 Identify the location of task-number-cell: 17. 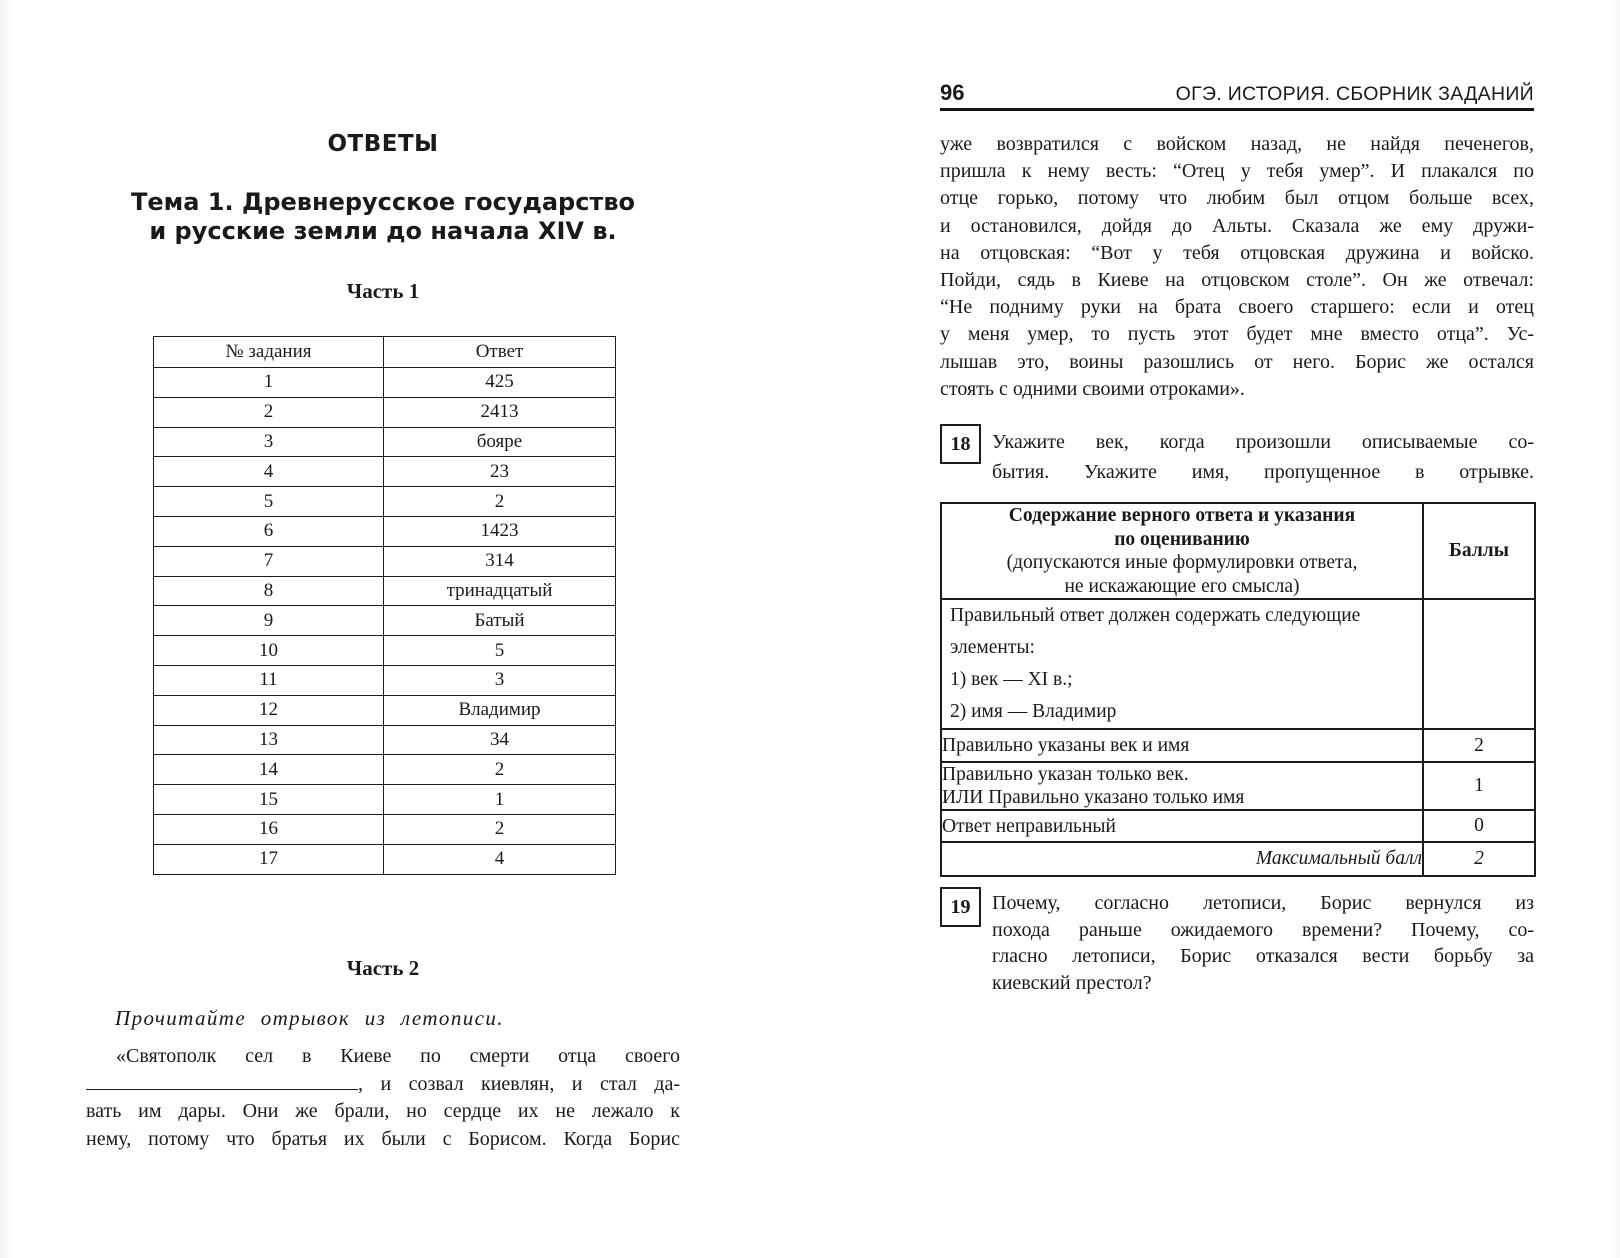
(268, 859).